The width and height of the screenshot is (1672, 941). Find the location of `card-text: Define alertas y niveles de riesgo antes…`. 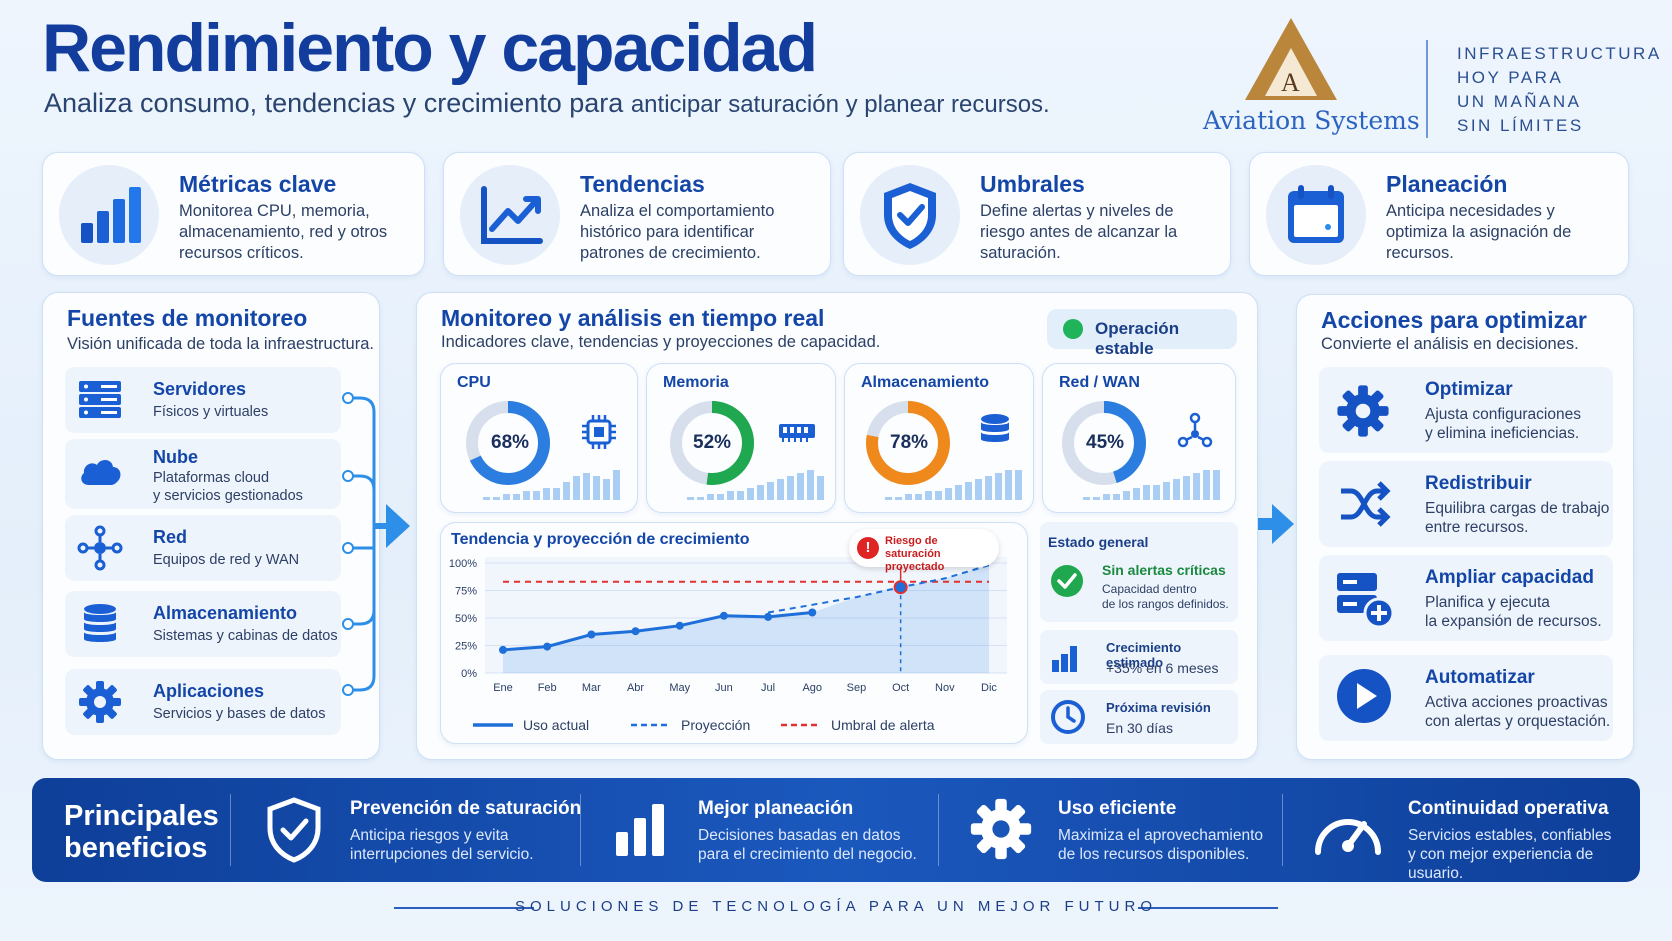

card-text: Define alertas y niveles de riesgo antes… is located at coordinates (1079, 232).